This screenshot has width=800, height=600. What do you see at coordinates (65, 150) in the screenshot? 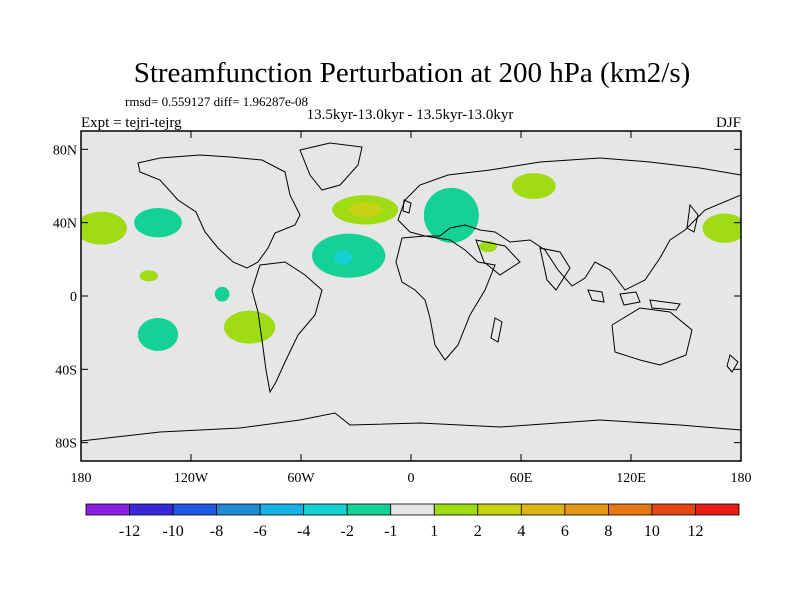
I see `y-tick-label-0: 80N` at bounding box center [65, 150].